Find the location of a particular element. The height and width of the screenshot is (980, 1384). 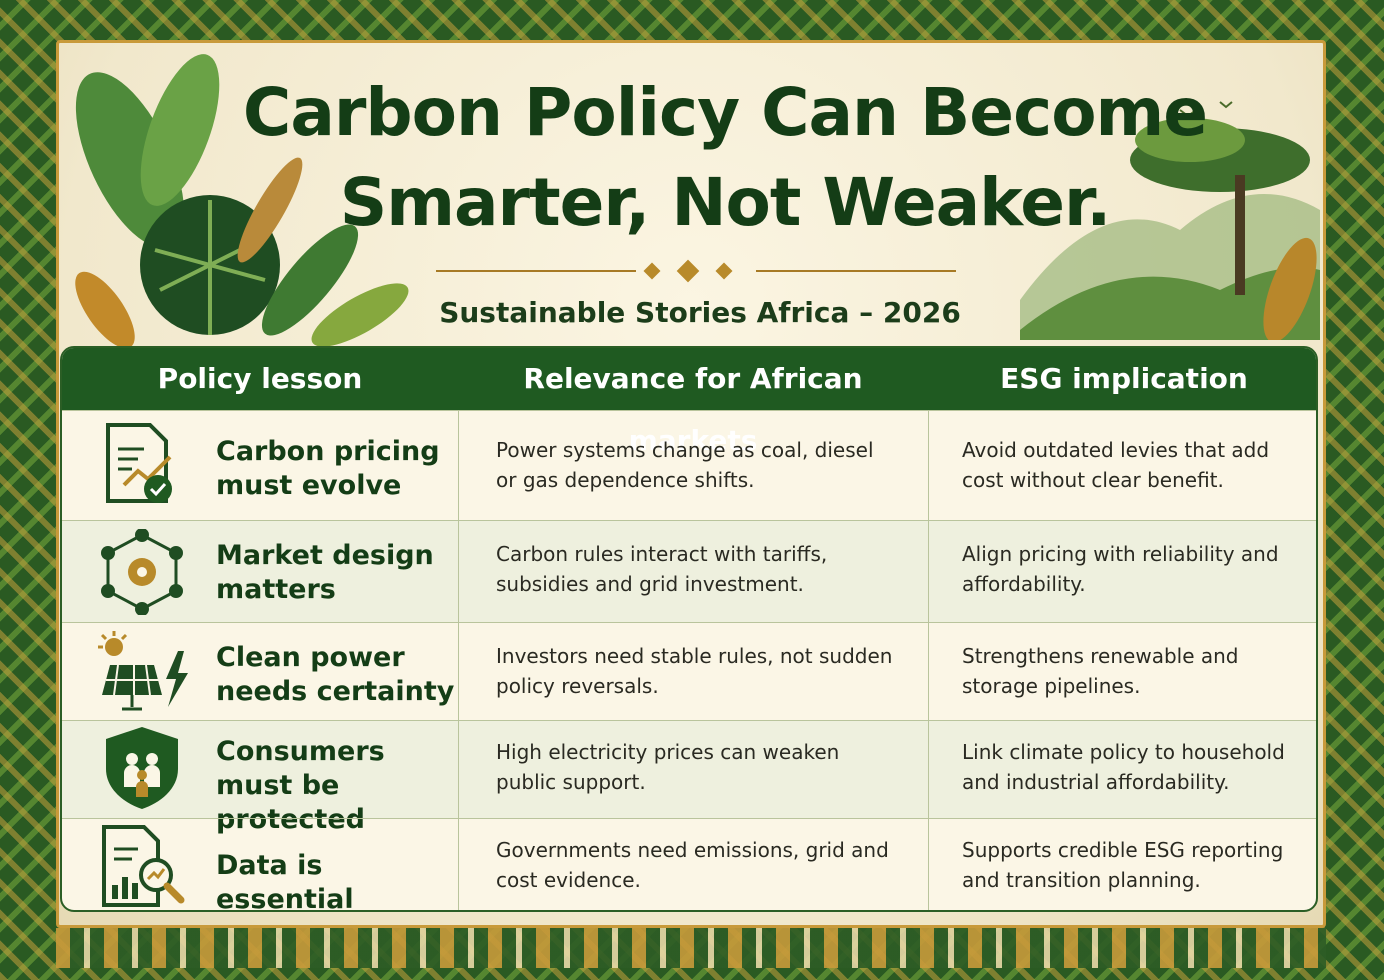

lesson-text: Clean power needs certainty is located at coordinates (335, 674).